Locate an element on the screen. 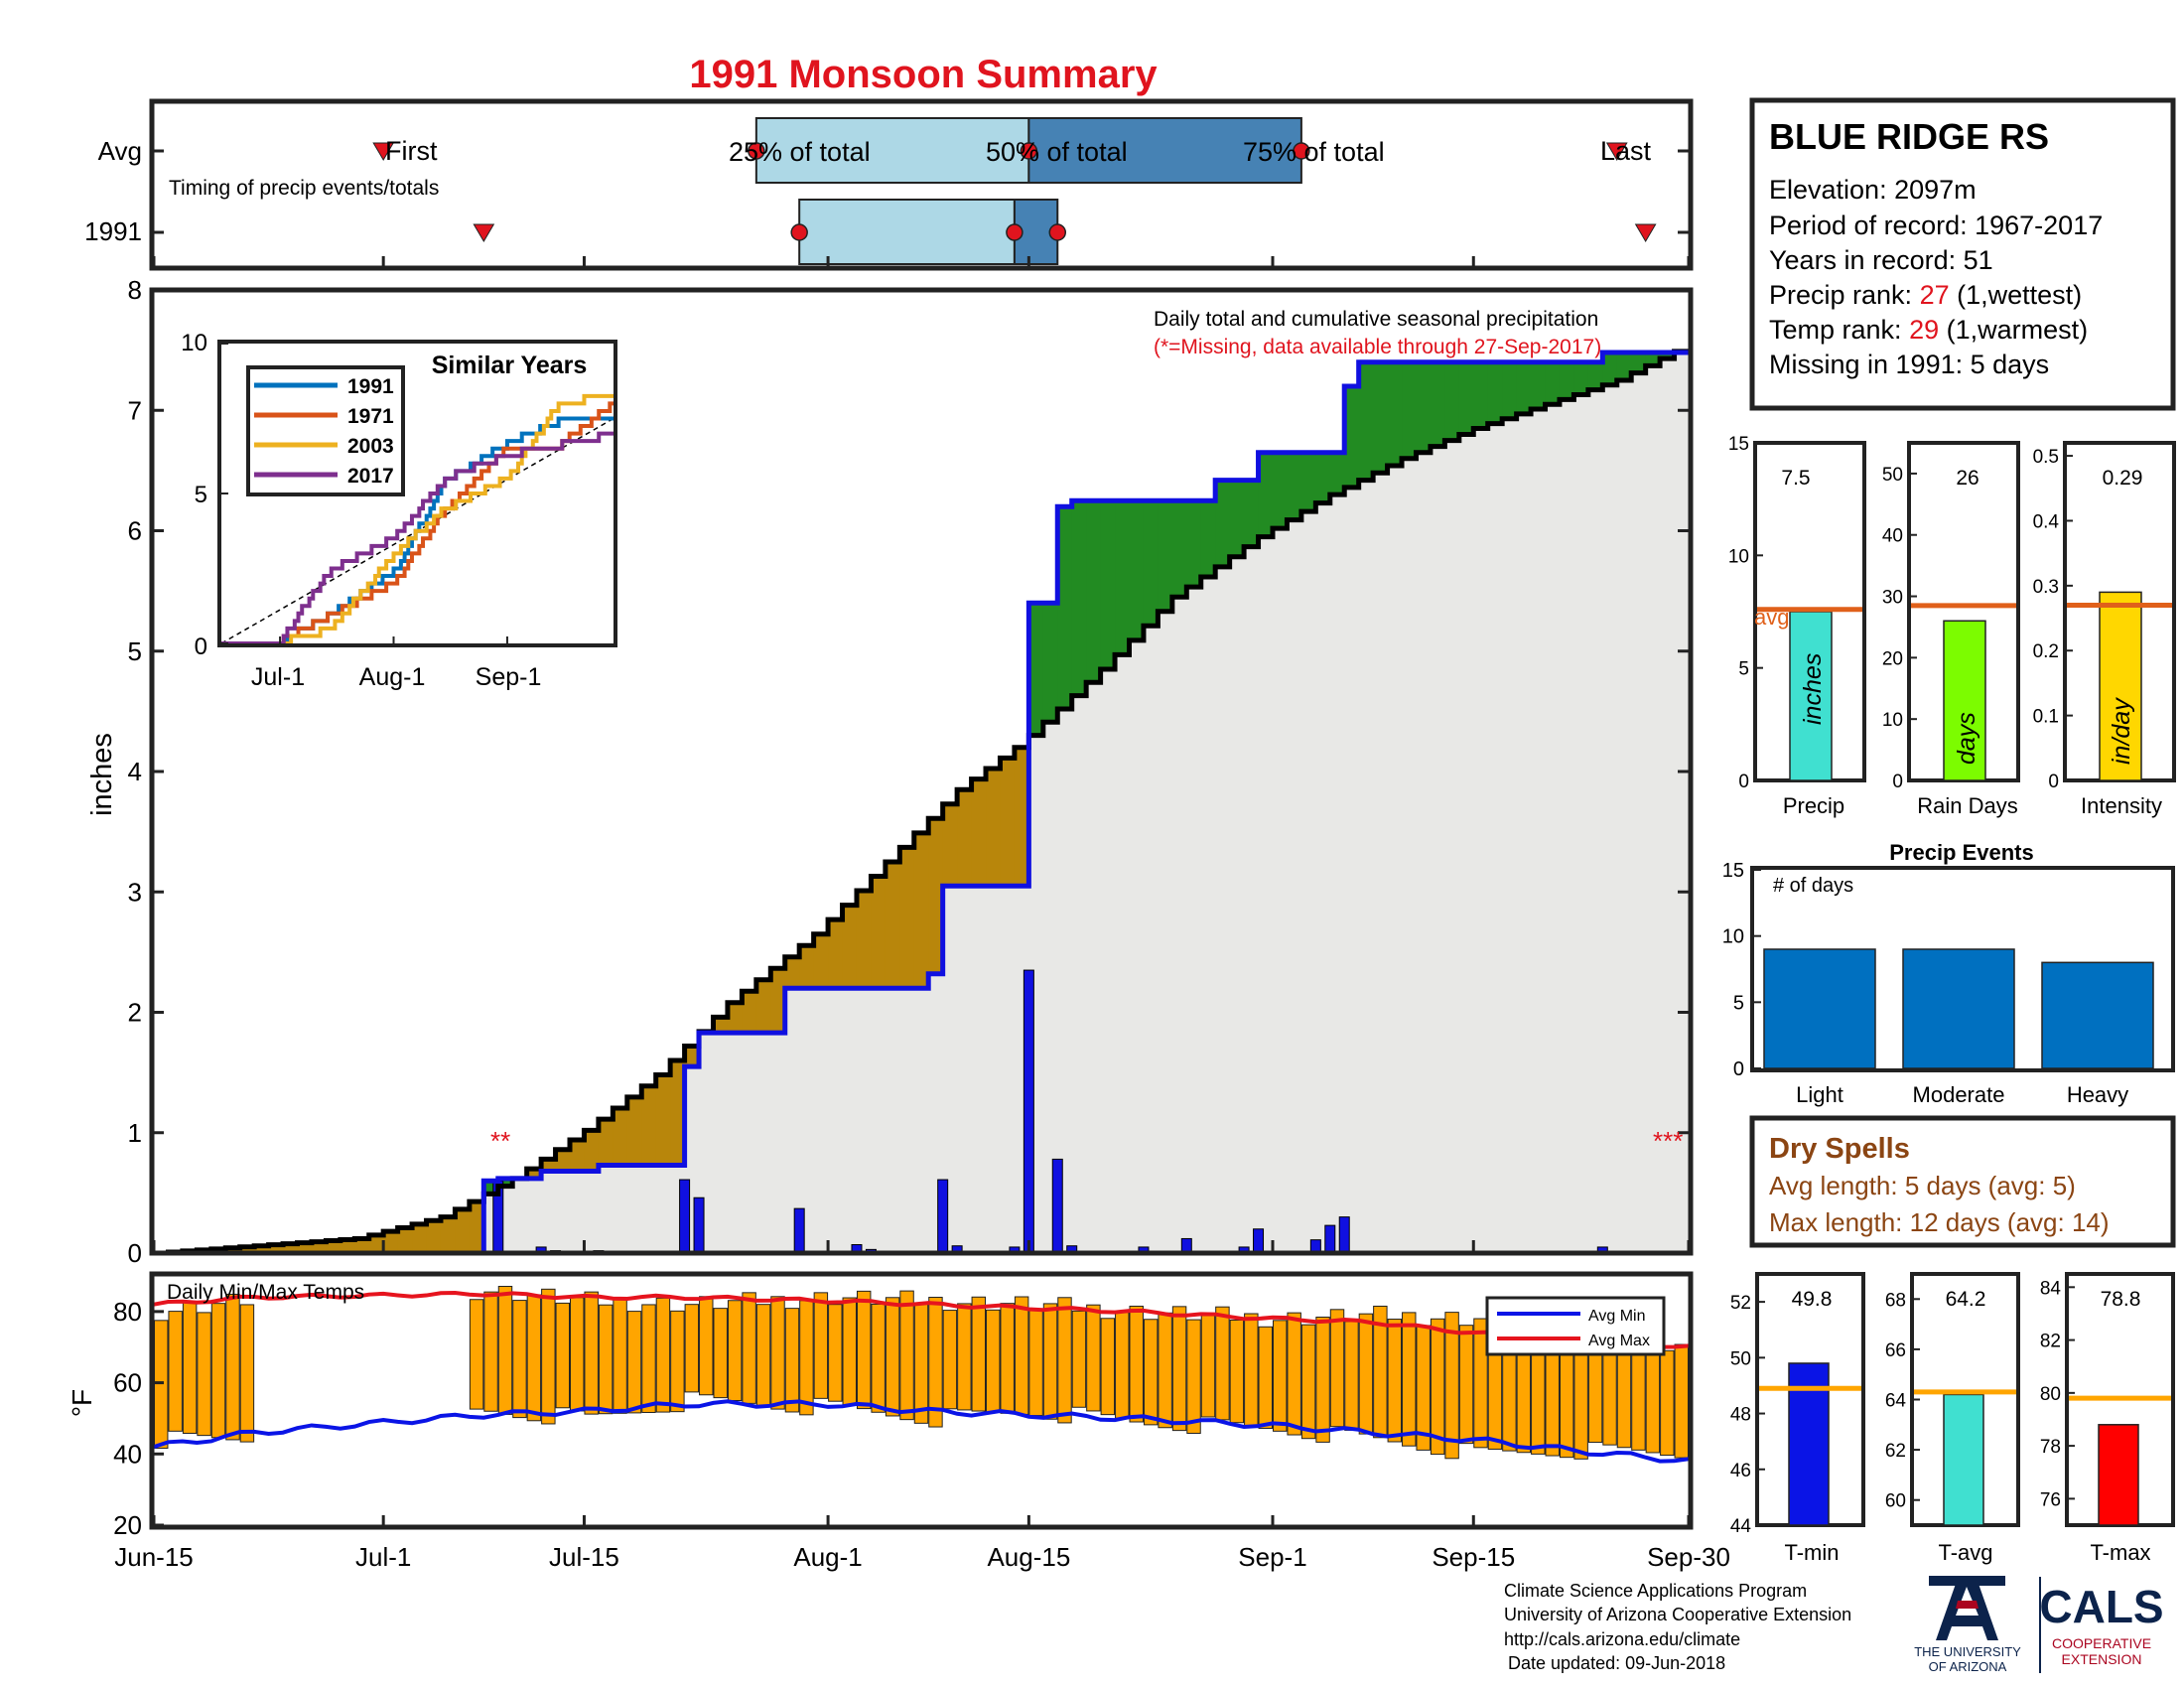 The width and height of the screenshot is (2184, 1688). legend-1991: 1991 is located at coordinates (370, 386).